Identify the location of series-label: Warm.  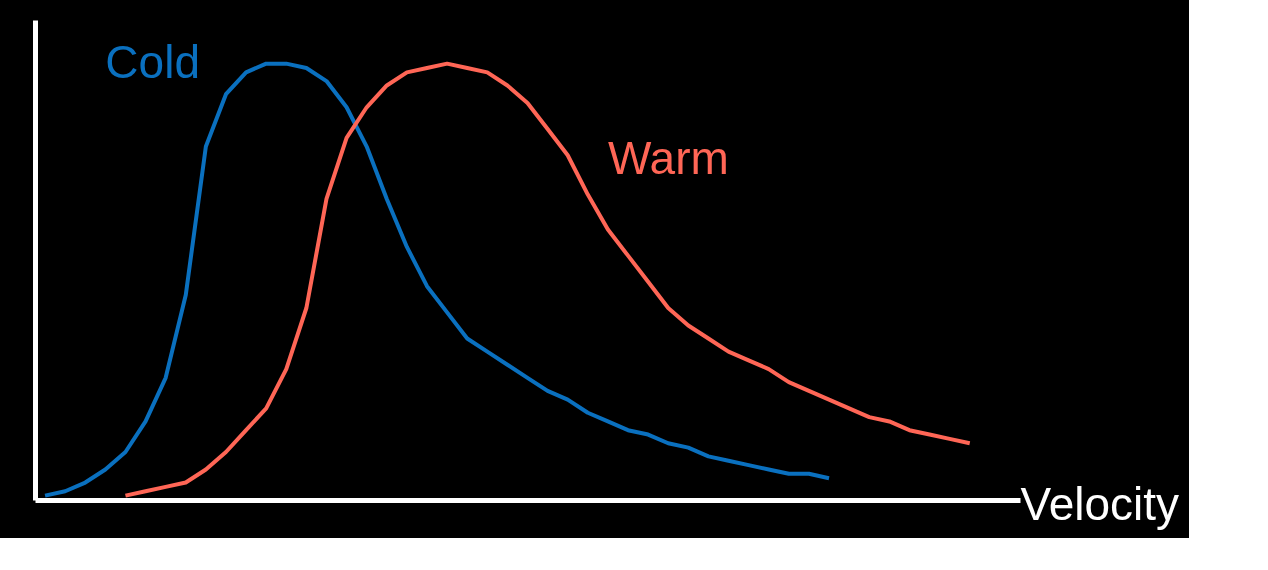
(668, 157).